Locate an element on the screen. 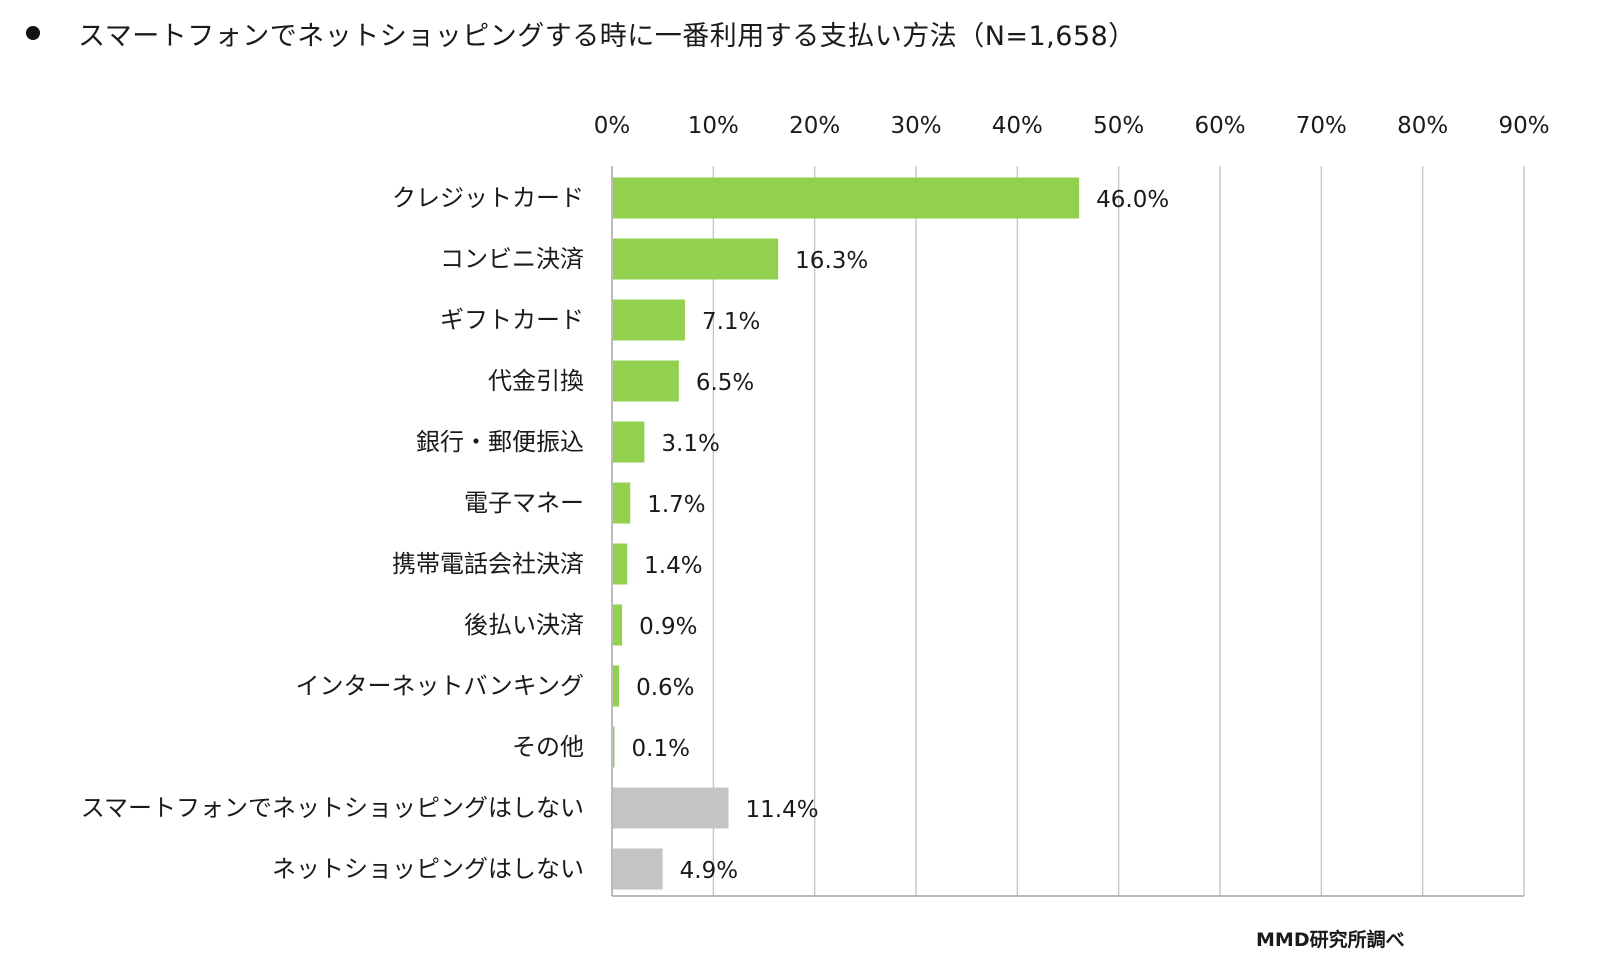 This screenshot has width=1600, height=971. category-label: 後払い決済 is located at coordinates (524, 625).